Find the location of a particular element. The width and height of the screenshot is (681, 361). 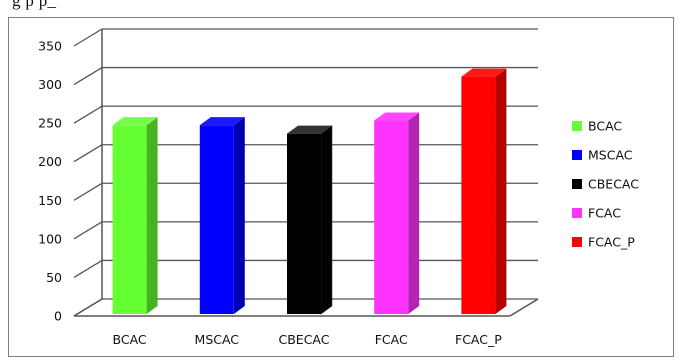

bar-fcac_p is located at coordinates (484, 191).